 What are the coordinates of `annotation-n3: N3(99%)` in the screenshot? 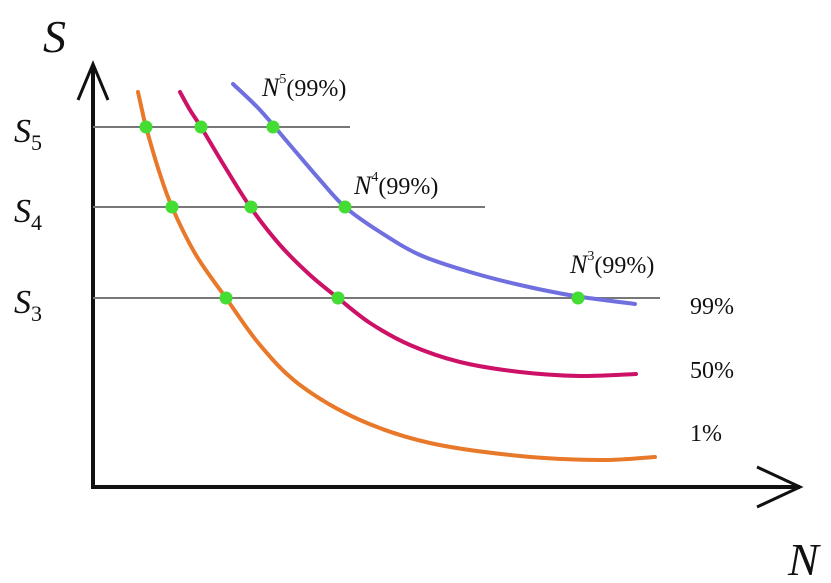 It's located at (611, 264).